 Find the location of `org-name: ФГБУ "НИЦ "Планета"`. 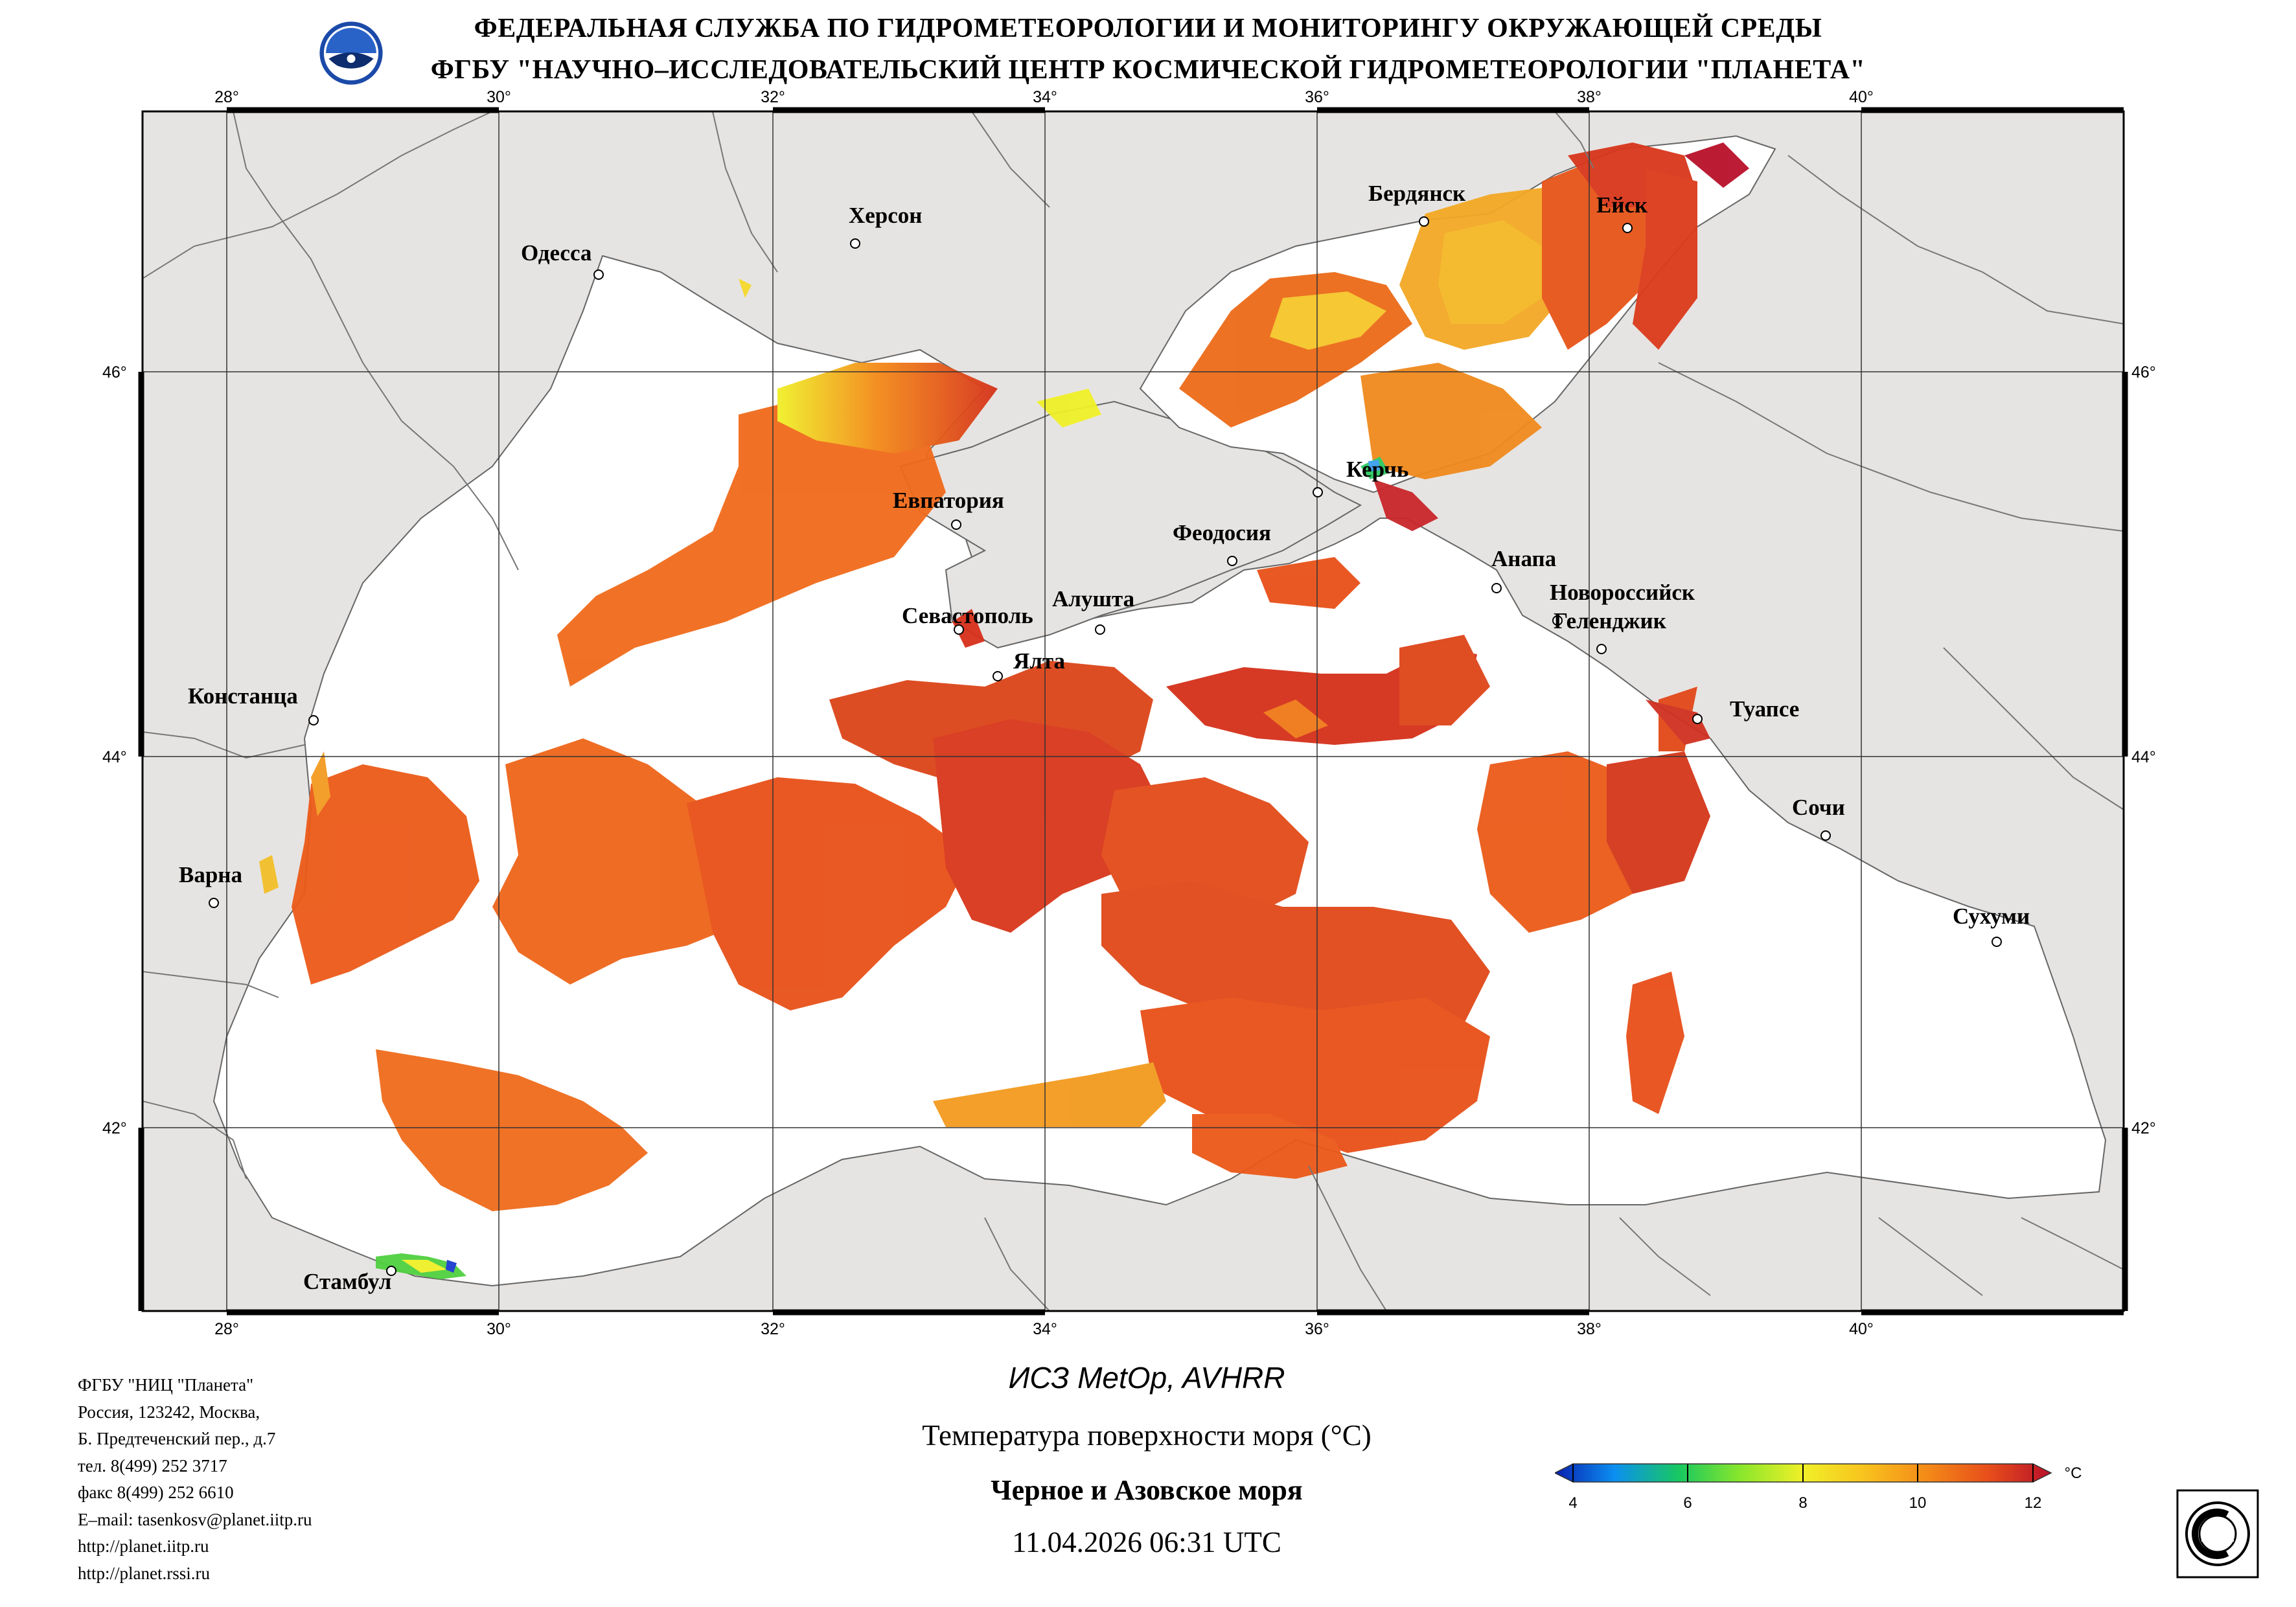

org-name: ФГБУ "НИЦ "Планета" is located at coordinates (166, 1385).